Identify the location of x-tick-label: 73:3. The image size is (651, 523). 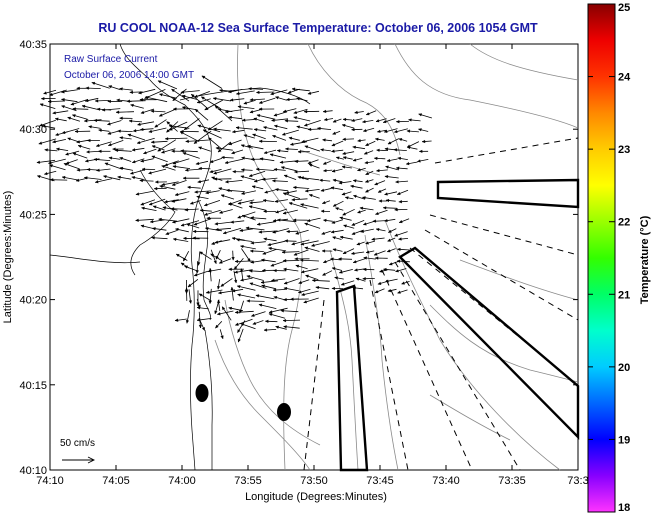
(577, 481).